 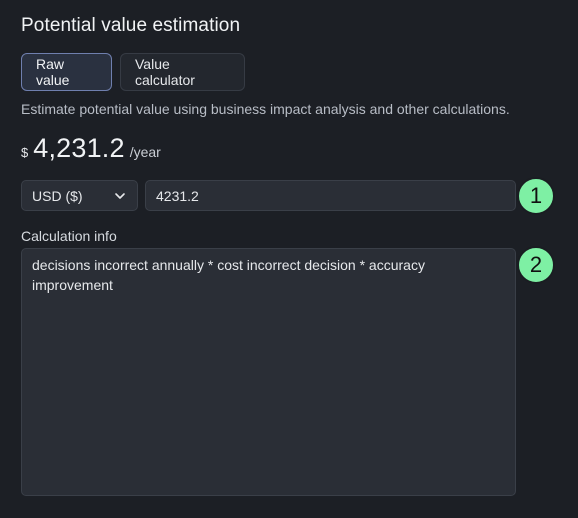 I want to click on step-badge-1: 1, so click(x=536, y=196).